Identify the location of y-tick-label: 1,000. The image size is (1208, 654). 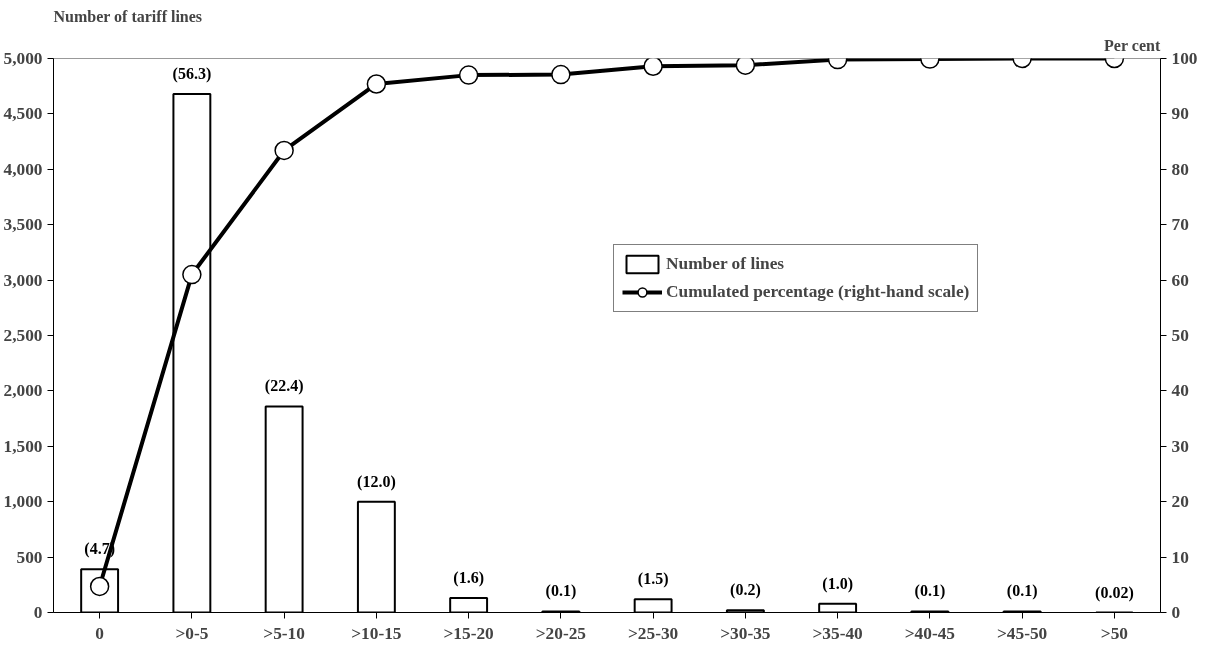
(23, 502).